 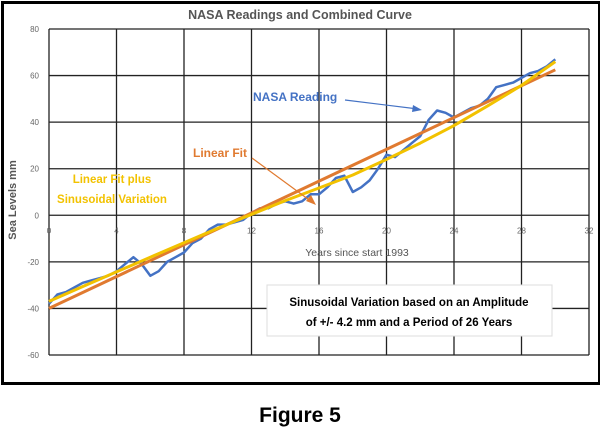 What do you see at coordinates (417, 108) in the screenshot?
I see `nasa-arrowhead` at bounding box center [417, 108].